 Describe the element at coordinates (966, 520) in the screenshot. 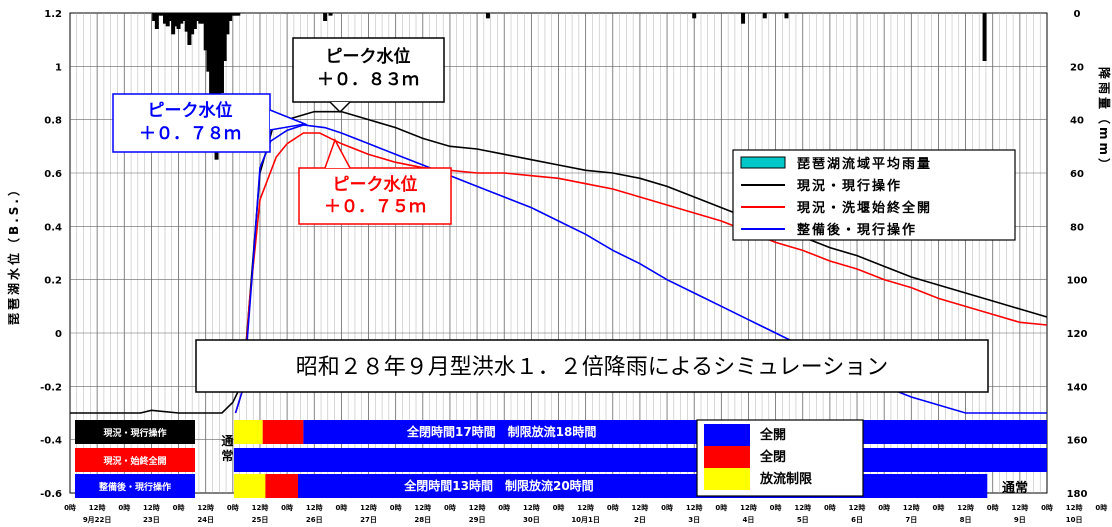

I see `x-day-label: 8日` at that location.